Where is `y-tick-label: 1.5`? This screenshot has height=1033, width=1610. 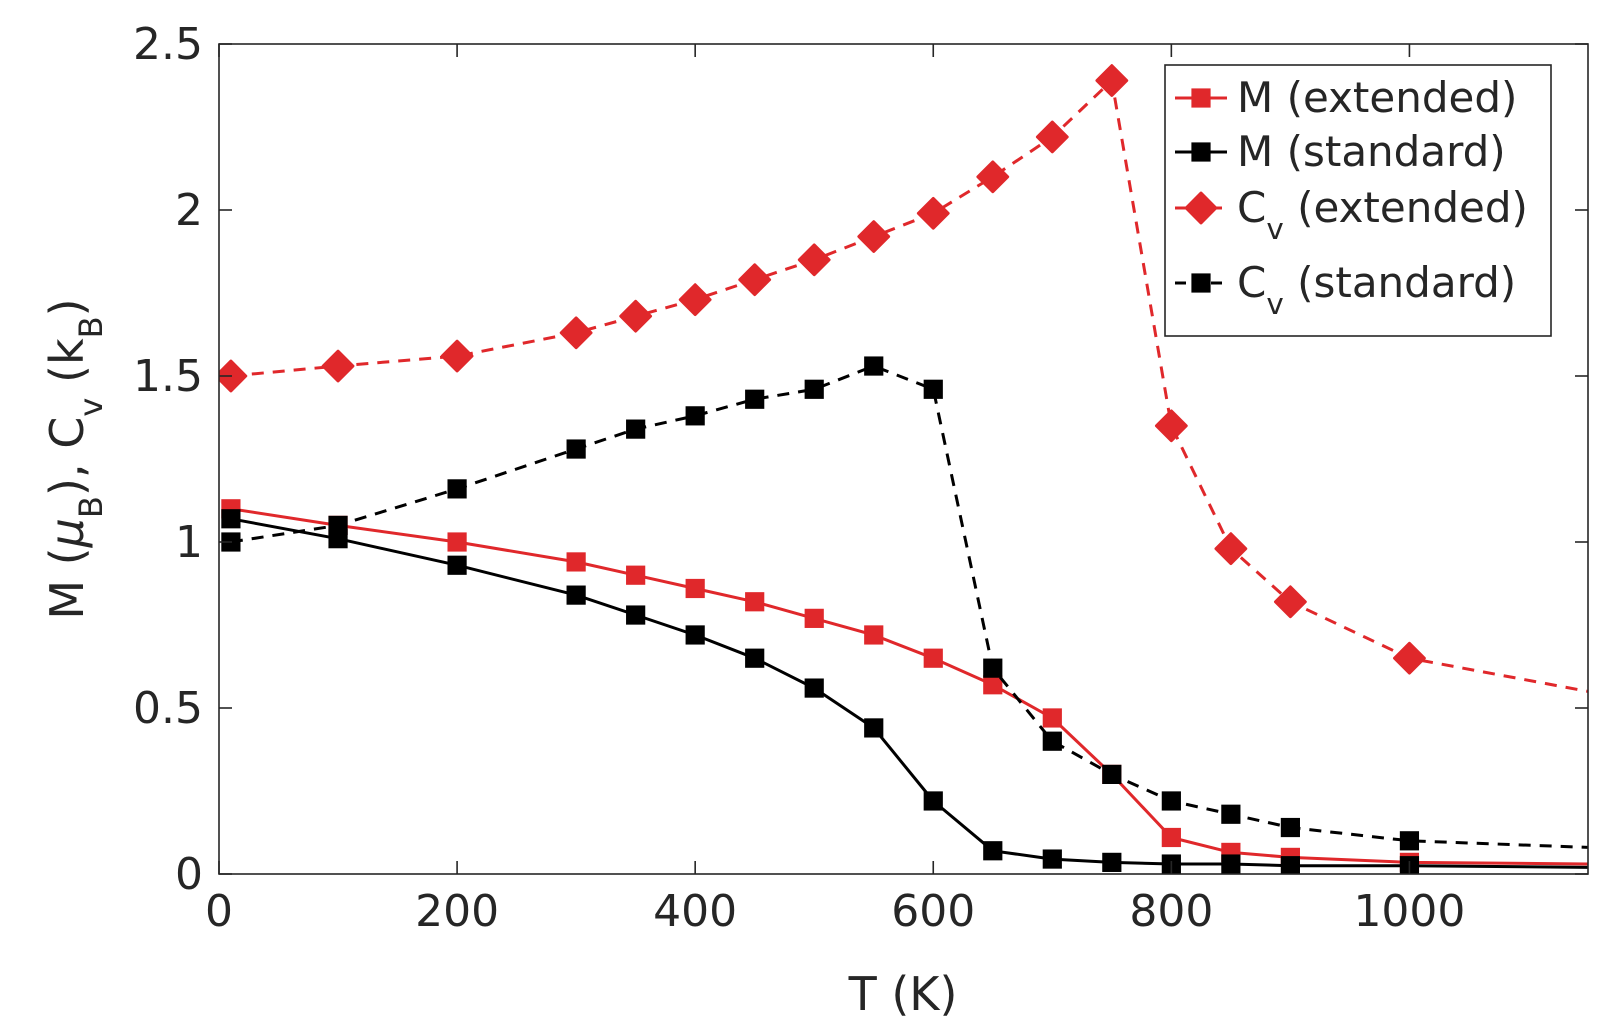
y-tick-label: 1.5 is located at coordinates (168, 376).